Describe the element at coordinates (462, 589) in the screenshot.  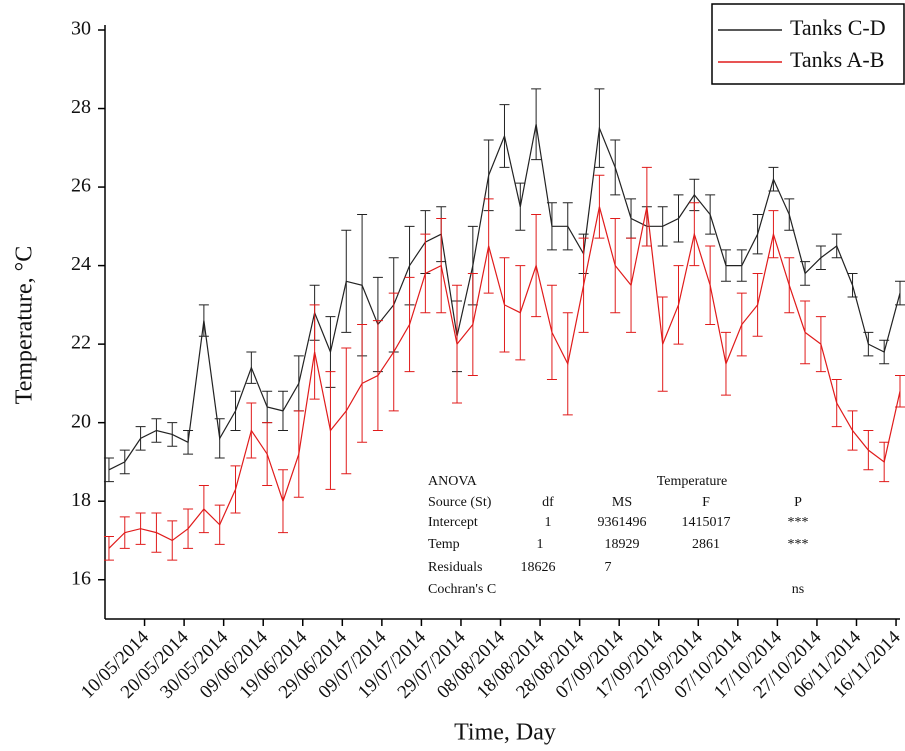
I see `table-cell: Cochran's C` at that location.